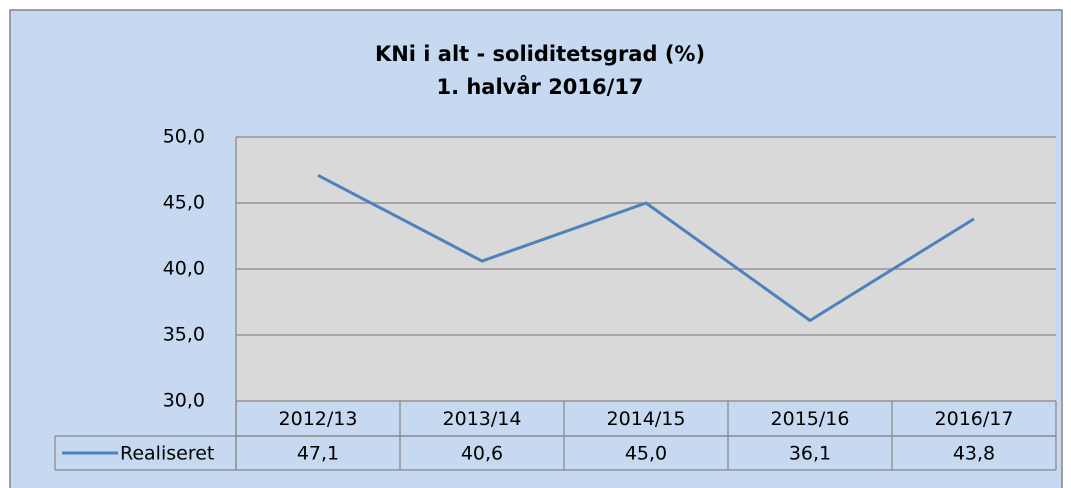 The image size is (1071, 488). I want to click on legend-label: Realiseret, so click(167, 454).